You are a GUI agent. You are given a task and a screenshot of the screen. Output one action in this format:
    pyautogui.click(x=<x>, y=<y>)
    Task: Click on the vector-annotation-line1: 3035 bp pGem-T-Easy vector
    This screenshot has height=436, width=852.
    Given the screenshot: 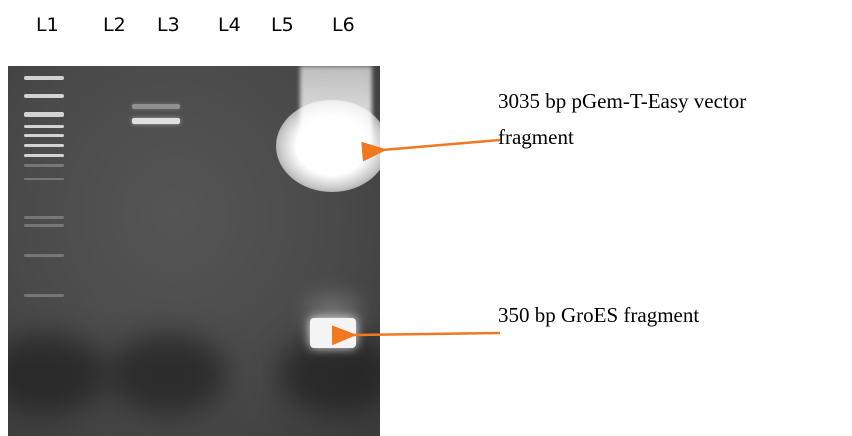 What is the action you would take?
    pyautogui.click(x=622, y=101)
    